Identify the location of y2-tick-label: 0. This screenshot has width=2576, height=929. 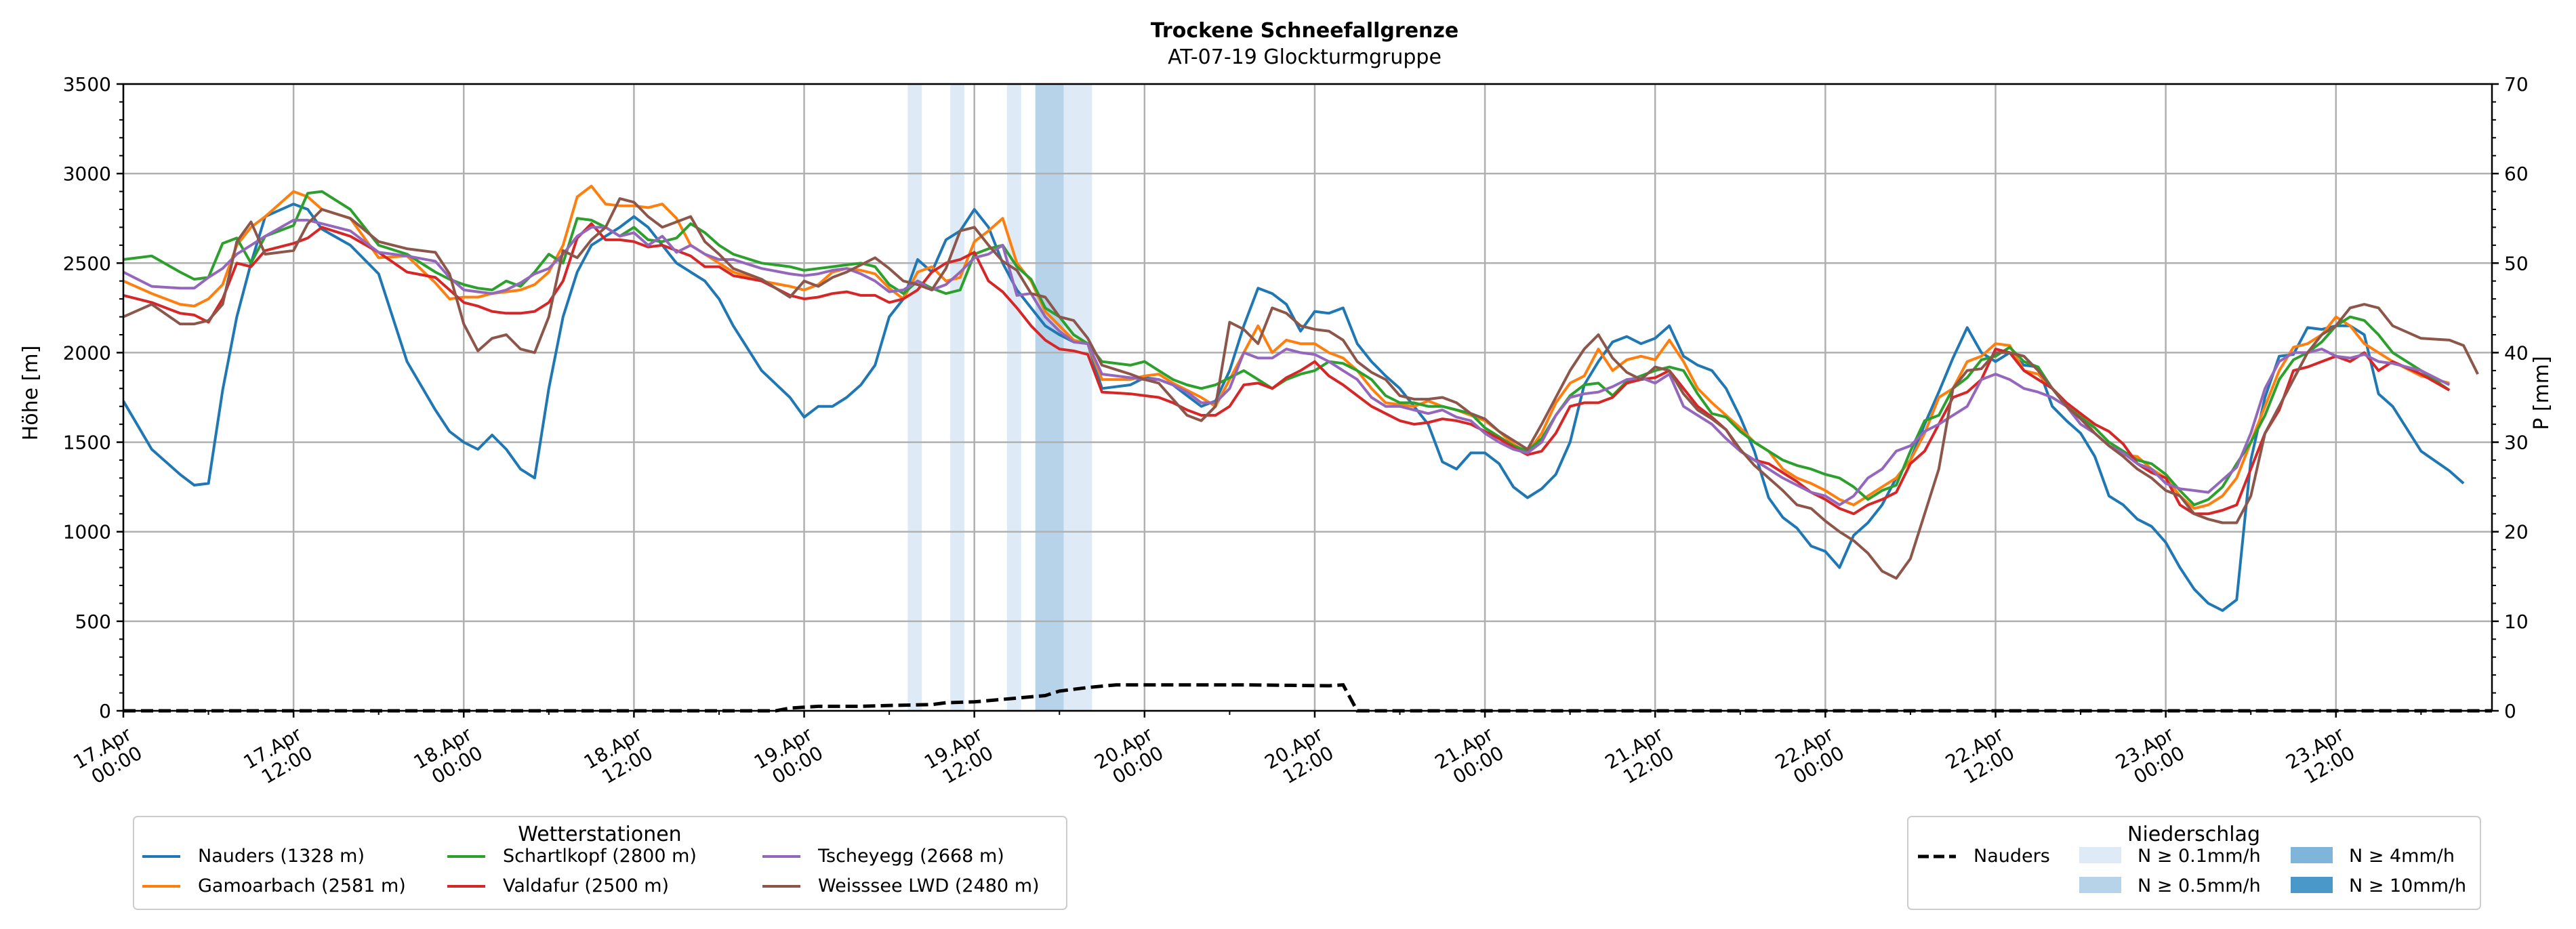
(2510, 711).